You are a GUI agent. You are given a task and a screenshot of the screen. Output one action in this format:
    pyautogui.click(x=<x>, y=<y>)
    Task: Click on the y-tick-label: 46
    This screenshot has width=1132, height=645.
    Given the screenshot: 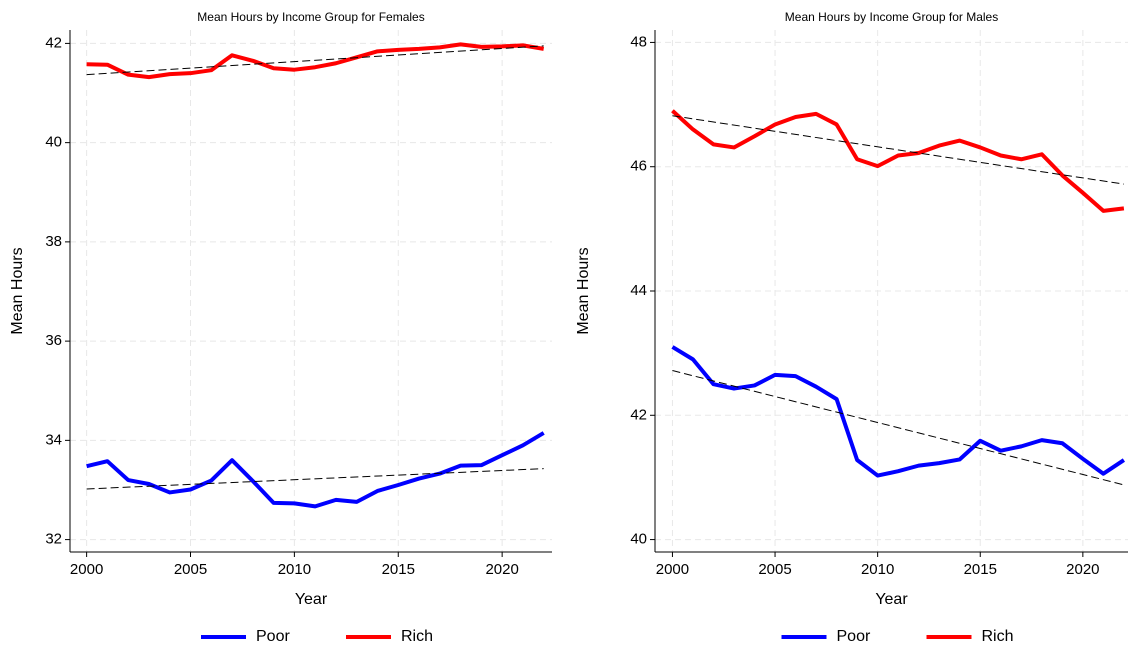 What is the action you would take?
    pyautogui.click(x=638, y=166)
    